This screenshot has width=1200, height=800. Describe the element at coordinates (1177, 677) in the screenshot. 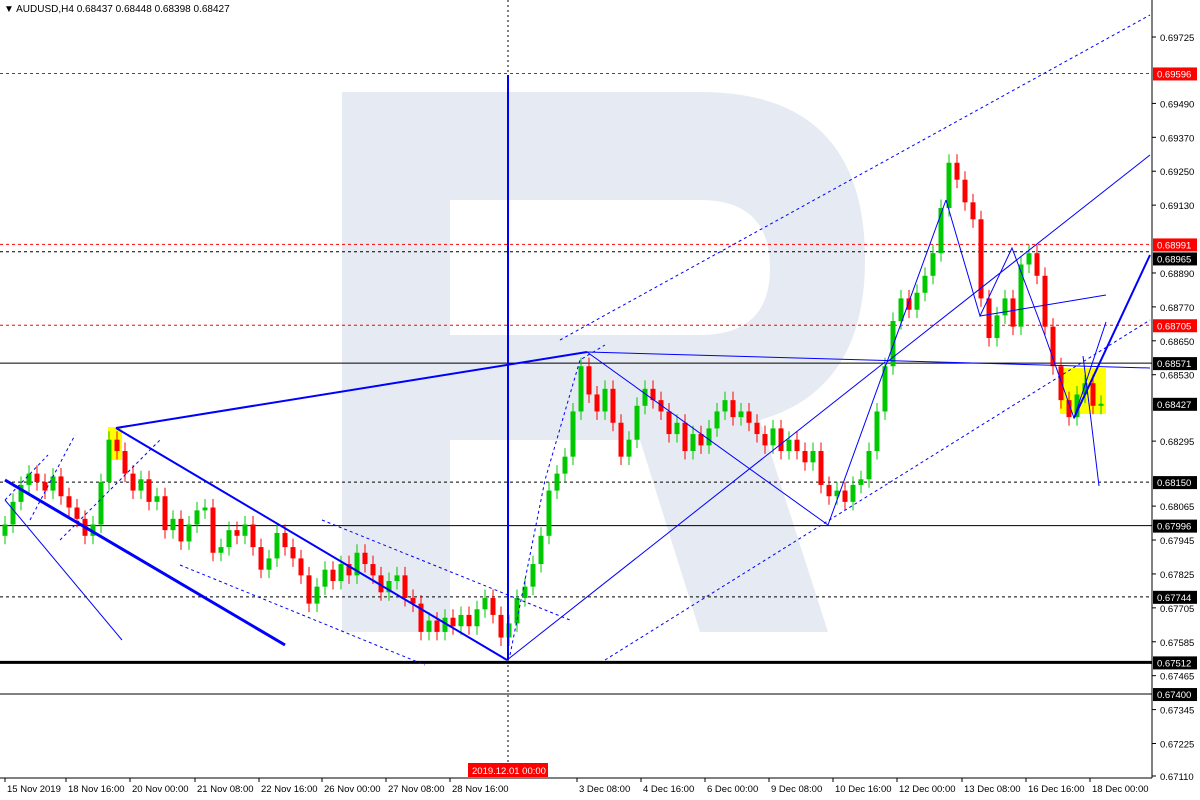

I see `y-tick-label: 0.67465` at that location.